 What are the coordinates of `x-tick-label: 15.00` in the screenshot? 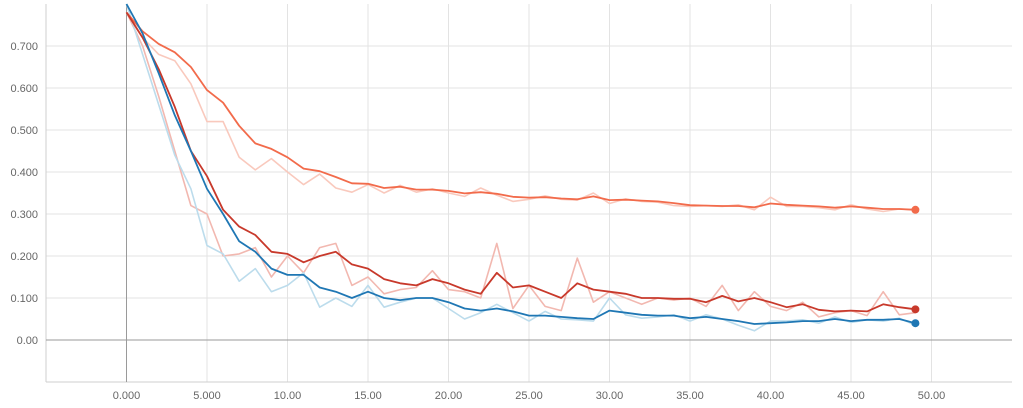 It's located at (368, 396).